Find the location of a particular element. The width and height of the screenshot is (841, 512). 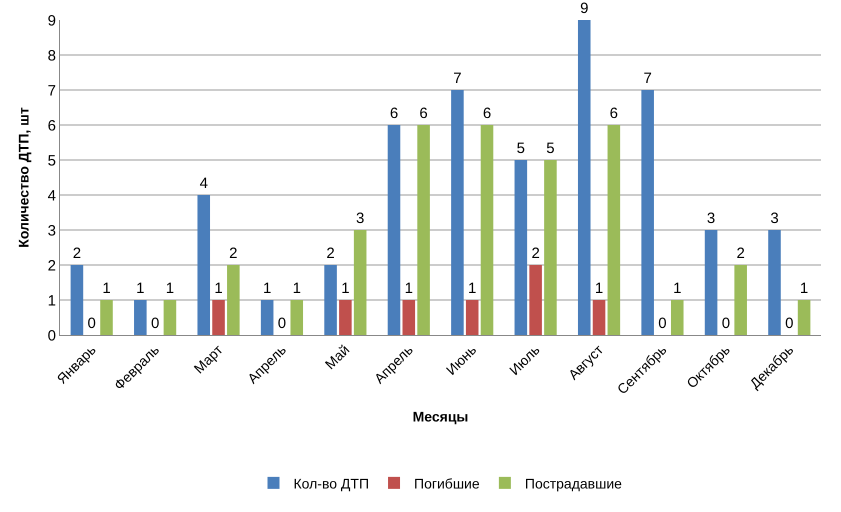

y-tick-label: 2 is located at coordinates (52, 265).